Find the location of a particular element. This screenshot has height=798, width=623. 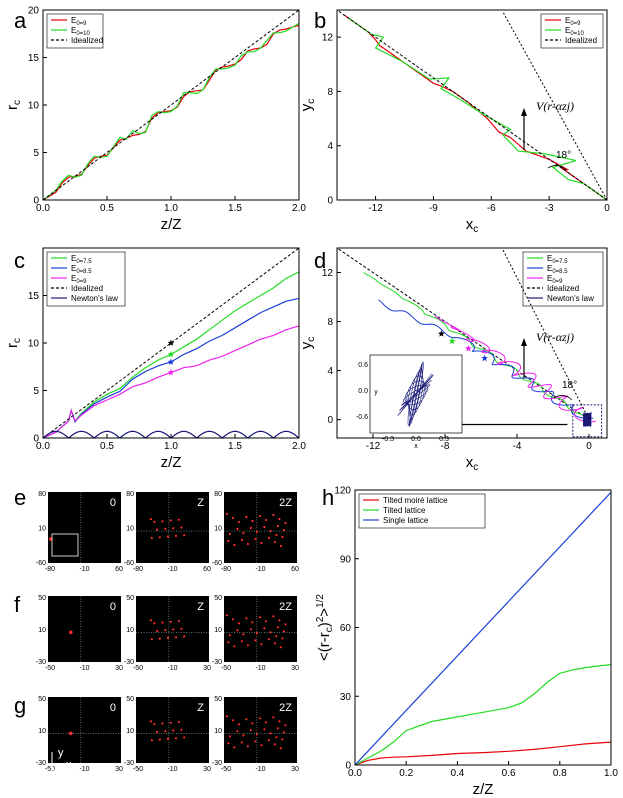

image-y-tick: -30 is located at coordinates (129, 763).